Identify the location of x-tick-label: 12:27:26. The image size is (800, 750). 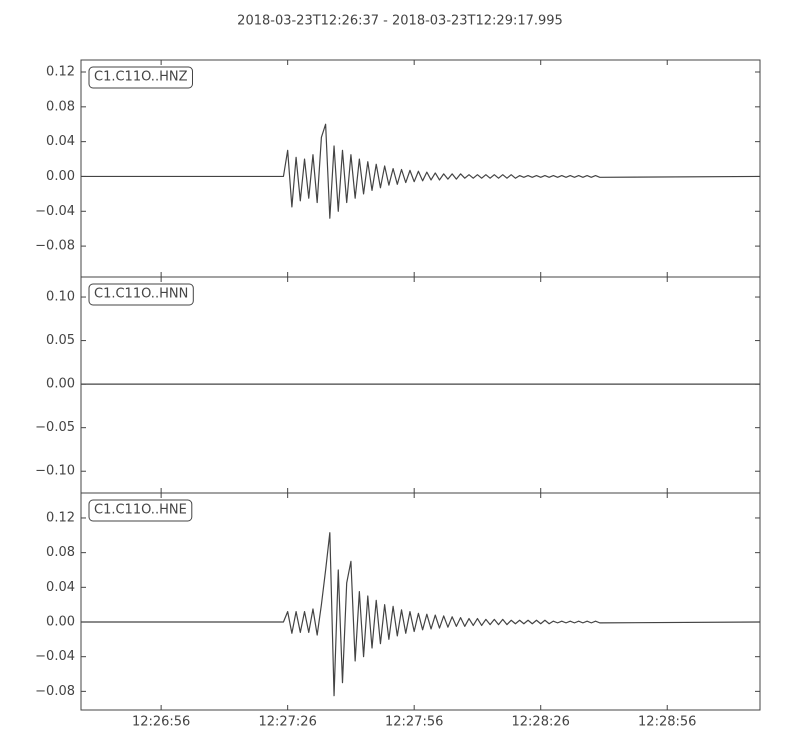
(287, 722).